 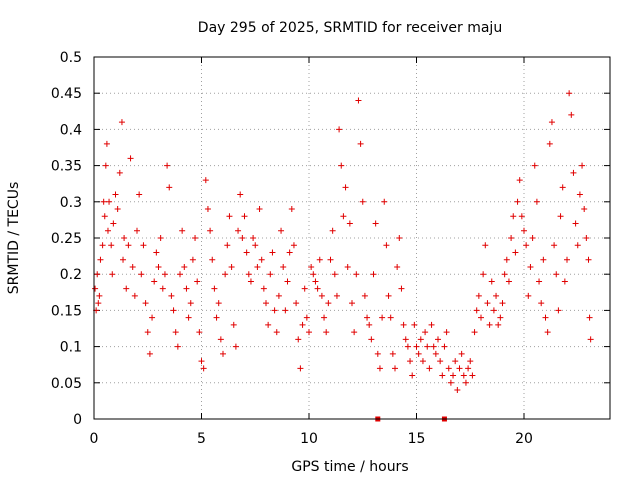 What do you see at coordinates (524, 439) in the screenshot?
I see `x-tick-label: 20` at bounding box center [524, 439].